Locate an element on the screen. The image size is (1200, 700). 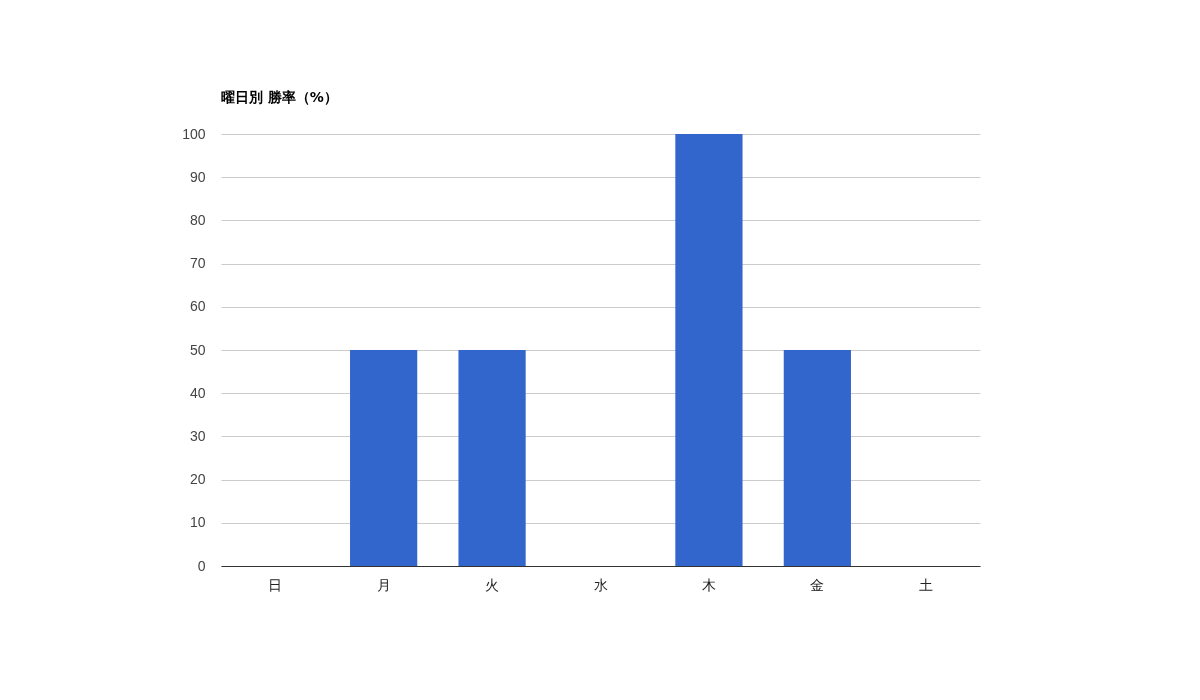
y-tick-label: 10 is located at coordinates (197, 522).